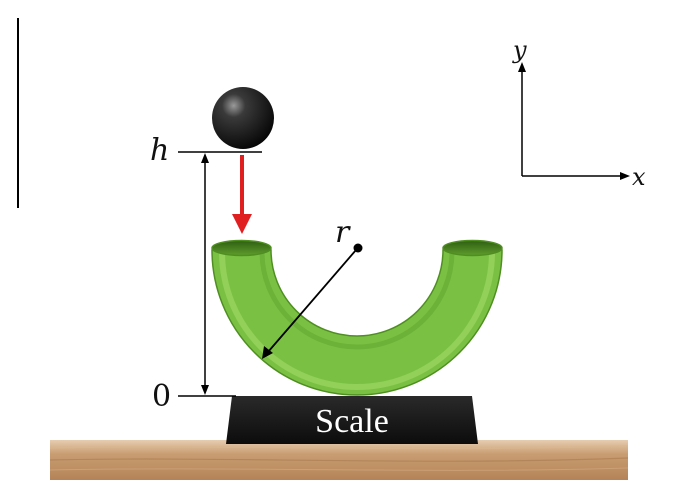 The height and width of the screenshot is (485, 677). What do you see at coordinates (639, 177) in the screenshot?
I see `axis-x-label: x` at bounding box center [639, 177].